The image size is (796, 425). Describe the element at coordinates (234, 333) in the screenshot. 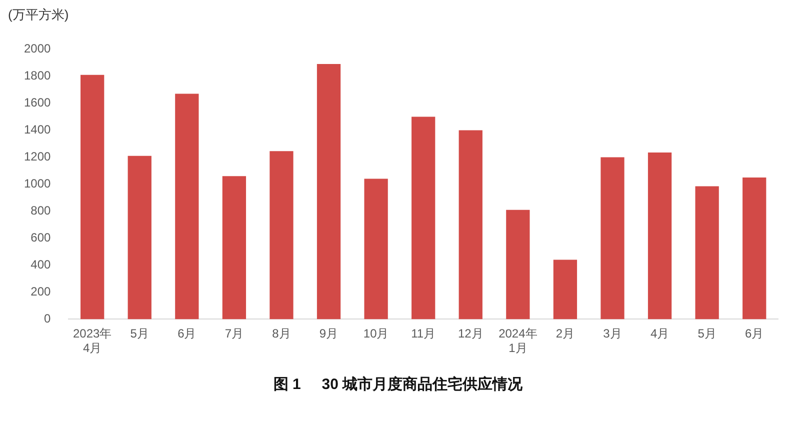

I see `x-tick-label: 7月` at that location.